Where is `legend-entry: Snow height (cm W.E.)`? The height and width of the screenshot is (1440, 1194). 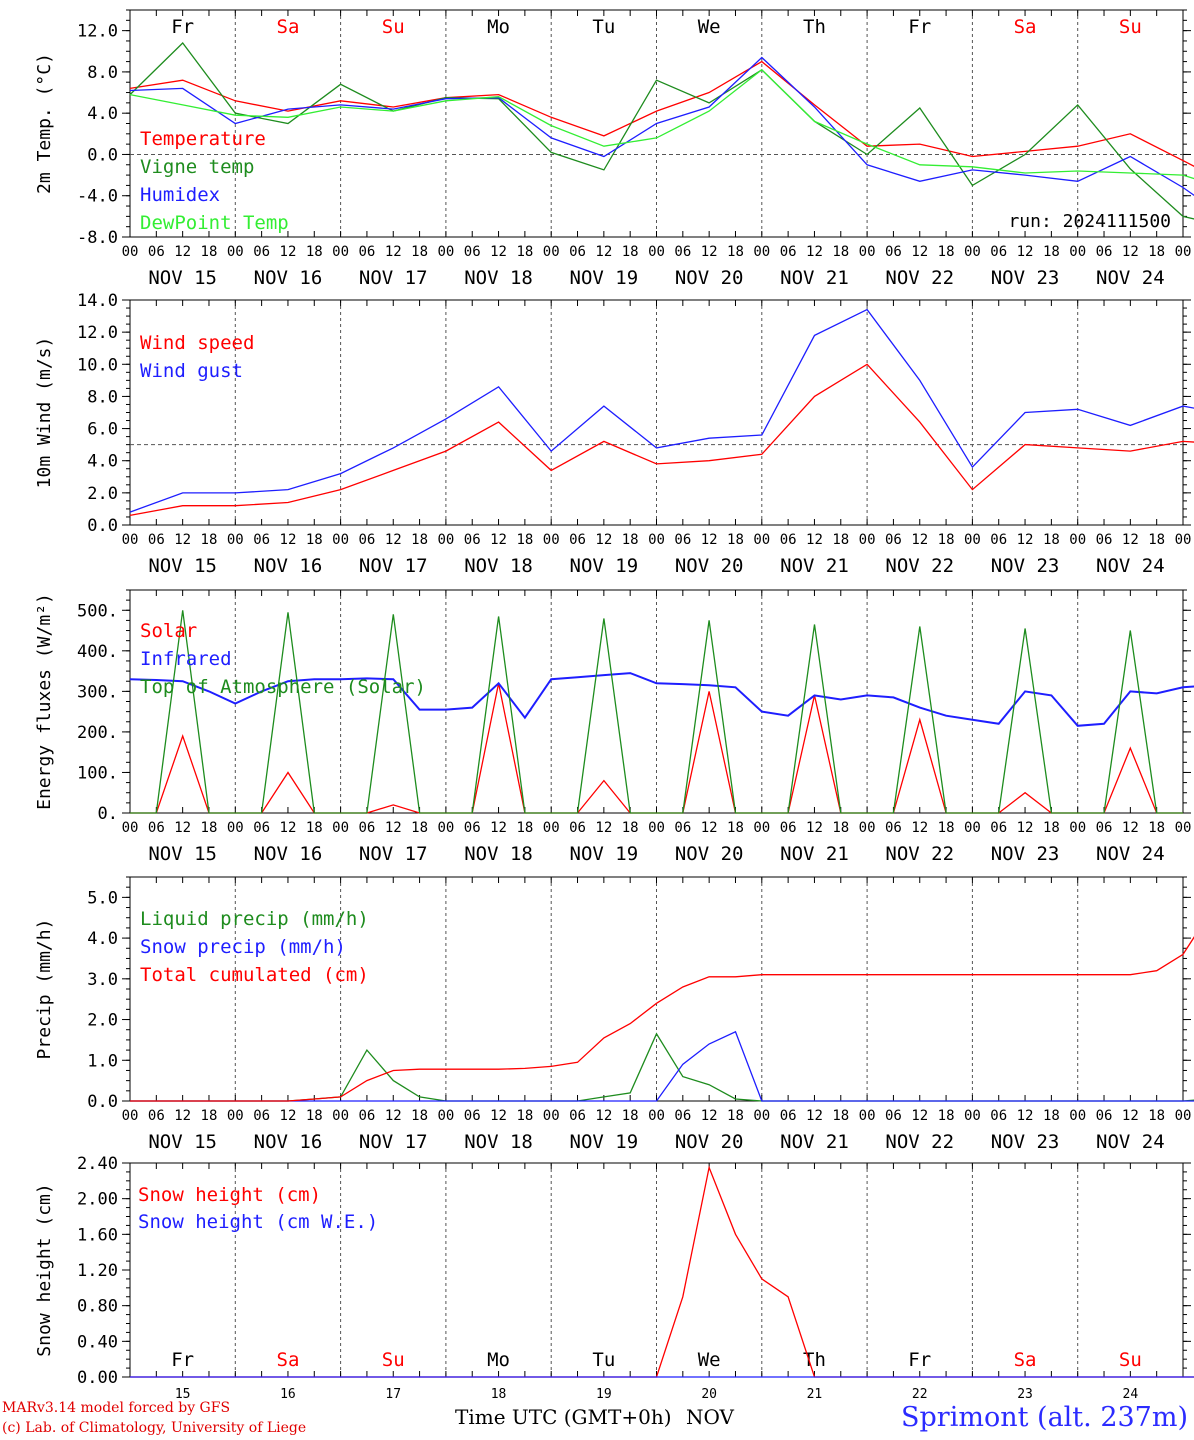 legend-entry: Snow height (cm W.E.) is located at coordinates (258, 1222).